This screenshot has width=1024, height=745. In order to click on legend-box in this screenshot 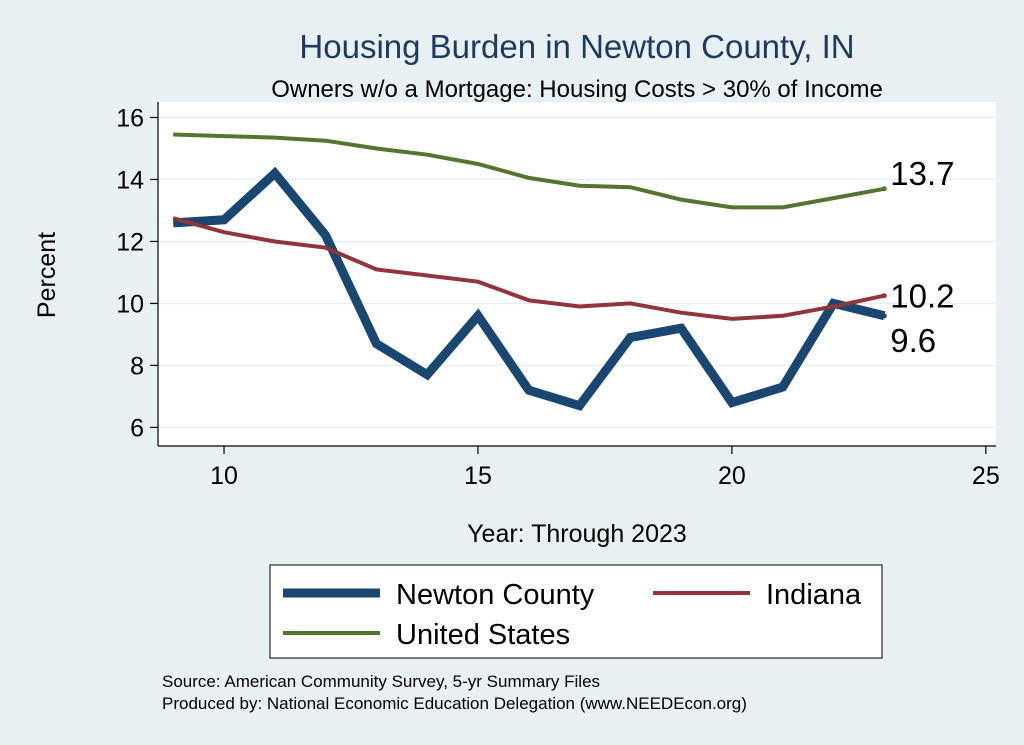, I will do `click(576, 611)`.